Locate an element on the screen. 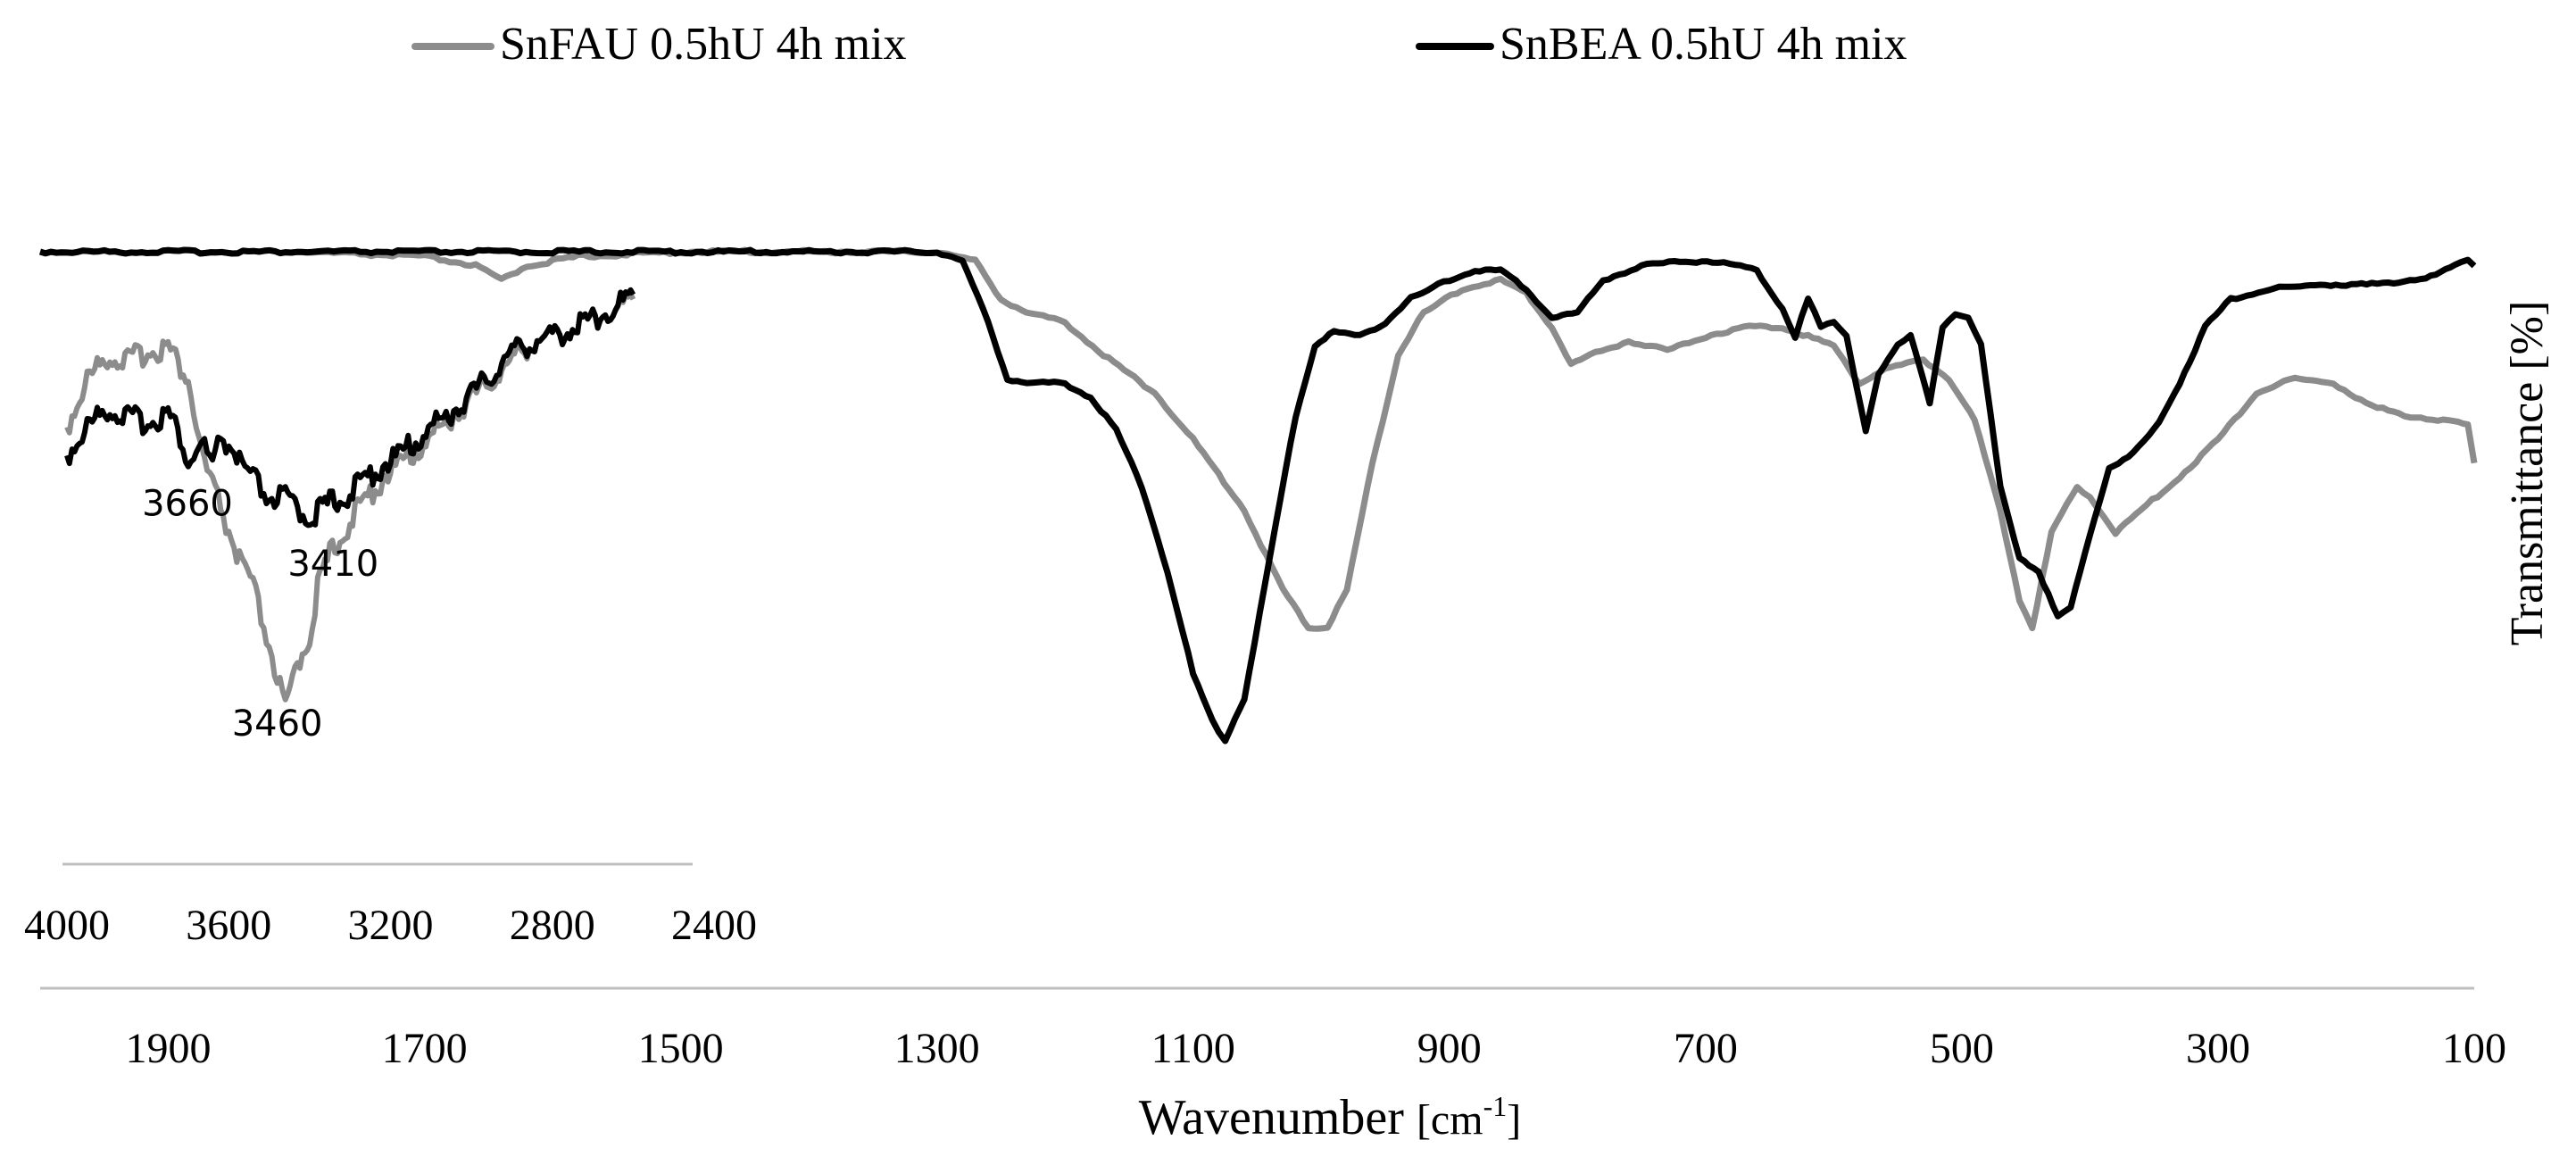 This screenshot has width=2576, height=1165. main-x-tick-label: 300 is located at coordinates (2218, 1048).